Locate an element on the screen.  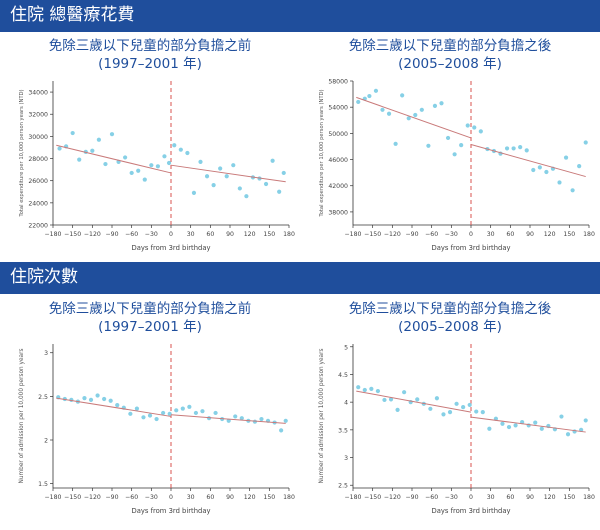
section-header-admissions: 住院次數 is located at coordinates (300, 278).